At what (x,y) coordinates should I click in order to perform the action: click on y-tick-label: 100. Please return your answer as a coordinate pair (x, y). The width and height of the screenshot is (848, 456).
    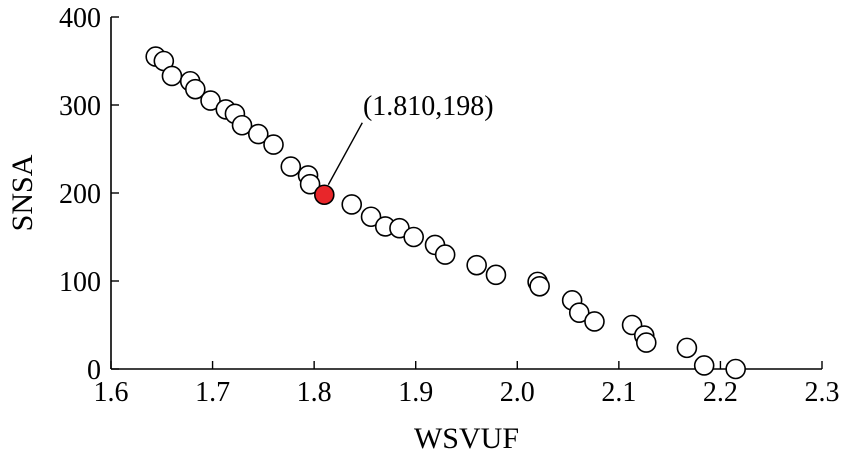
    Looking at the image, I should click on (80, 282).